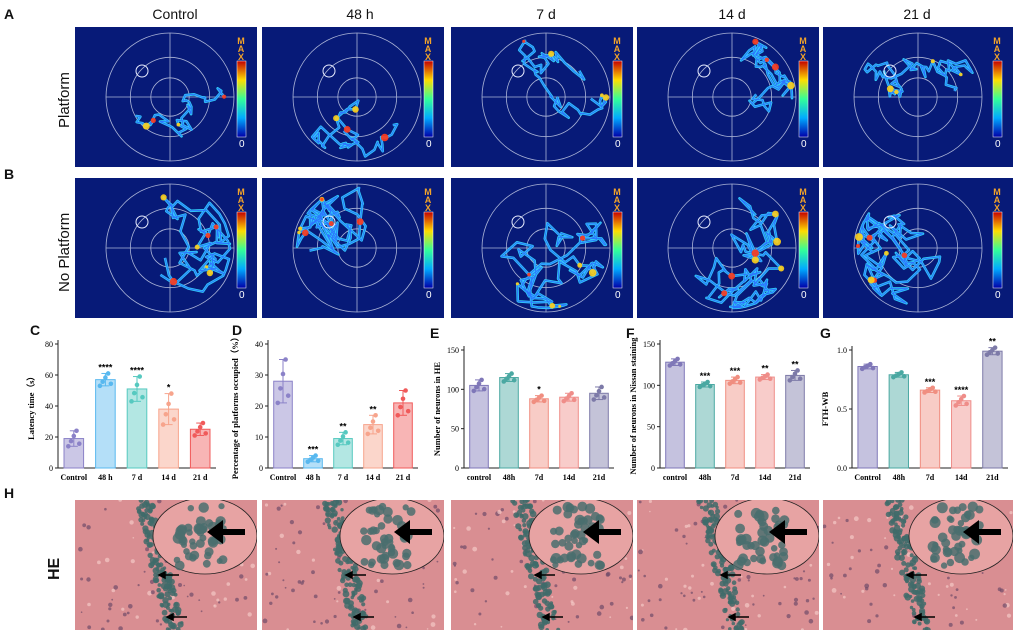 The height and width of the screenshot is (634, 1030). What do you see at coordinates (546, 14) in the screenshot?
I see `column-header-7d: 7 d` at bounding box center [546, 14].